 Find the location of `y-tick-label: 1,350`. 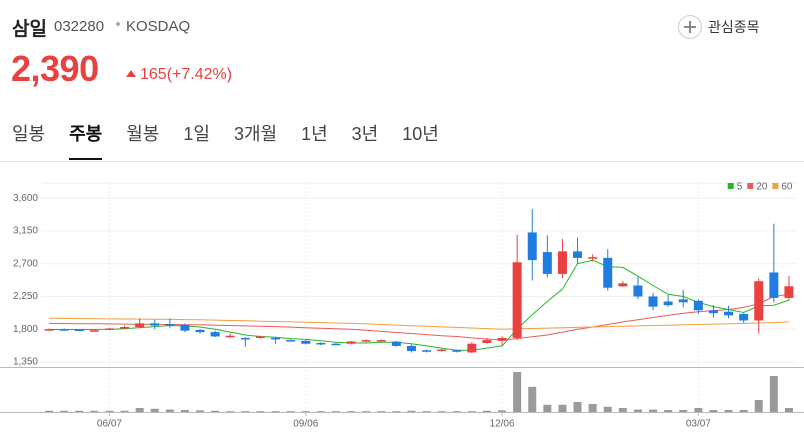

y-tick-label: 1,350 is located at coordinates (25, 362).